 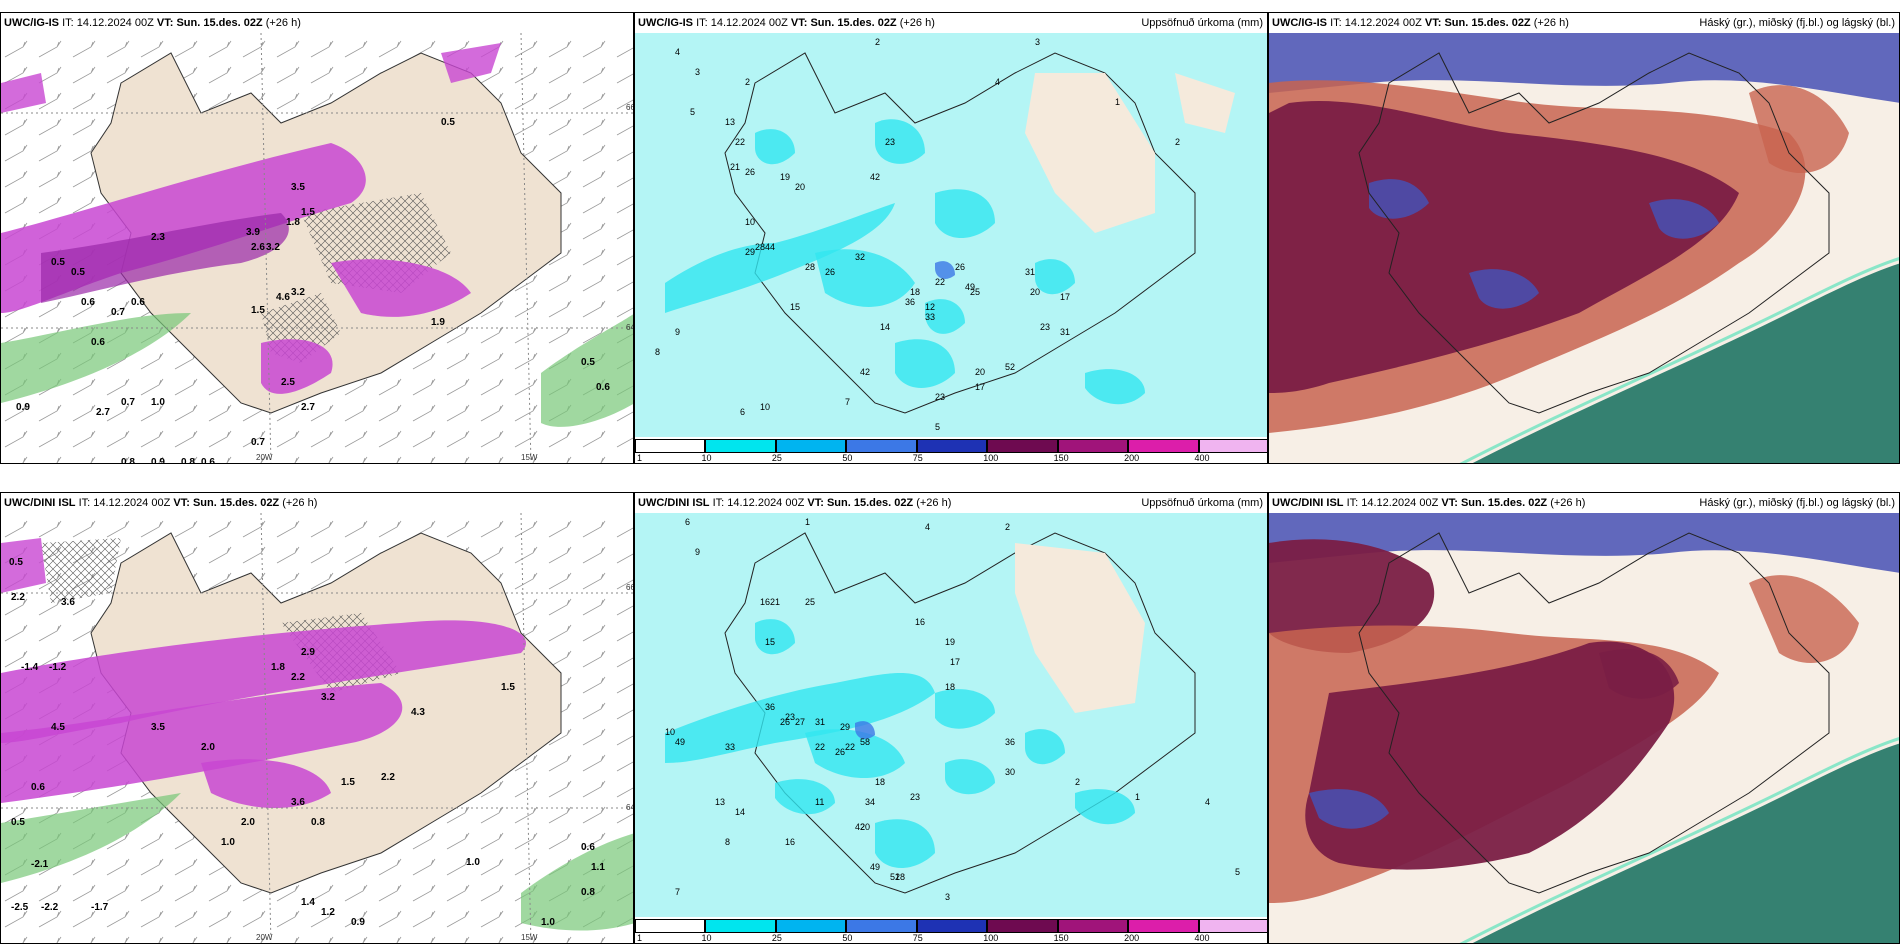 I want to click on map-value-label: 36, so click(x=770, y=707).